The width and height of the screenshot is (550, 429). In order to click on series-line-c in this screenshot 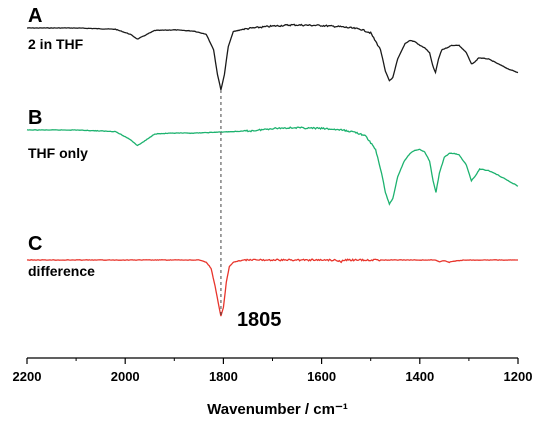, I will do `click(272, 287)`.